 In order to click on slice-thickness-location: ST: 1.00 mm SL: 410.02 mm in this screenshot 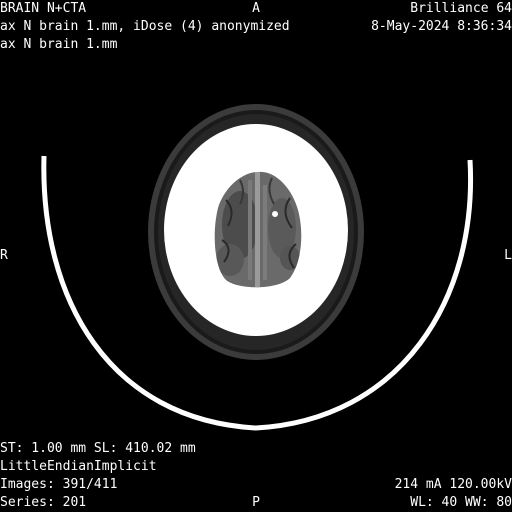, I will do `click(98, 448)`.